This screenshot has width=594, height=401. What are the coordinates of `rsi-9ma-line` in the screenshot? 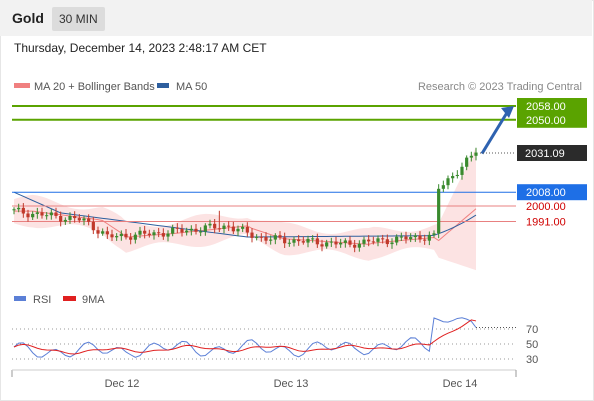 It's located at (245, 337).